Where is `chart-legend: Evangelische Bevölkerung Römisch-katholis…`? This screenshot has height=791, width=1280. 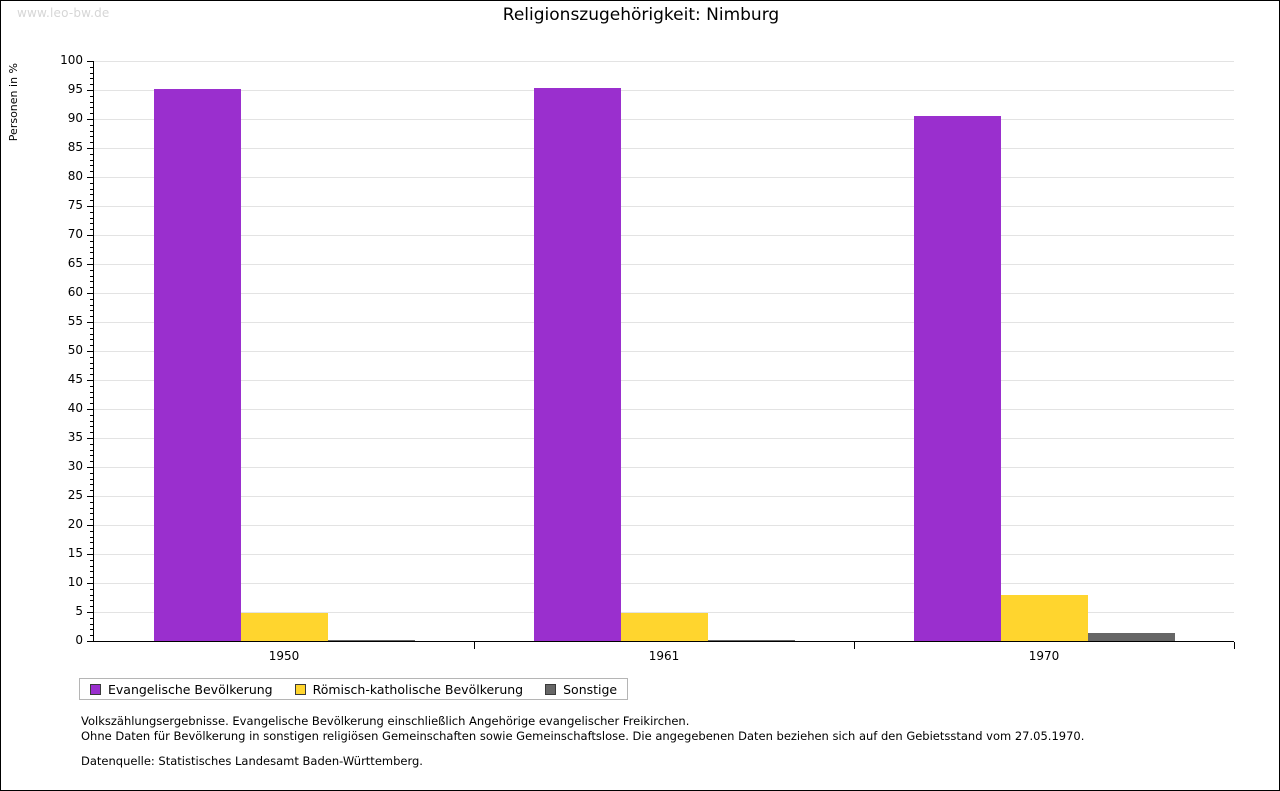
chart-legend: Evangelische Bevölkerung Römisch-katholis… is located at coordinates (354, 689).